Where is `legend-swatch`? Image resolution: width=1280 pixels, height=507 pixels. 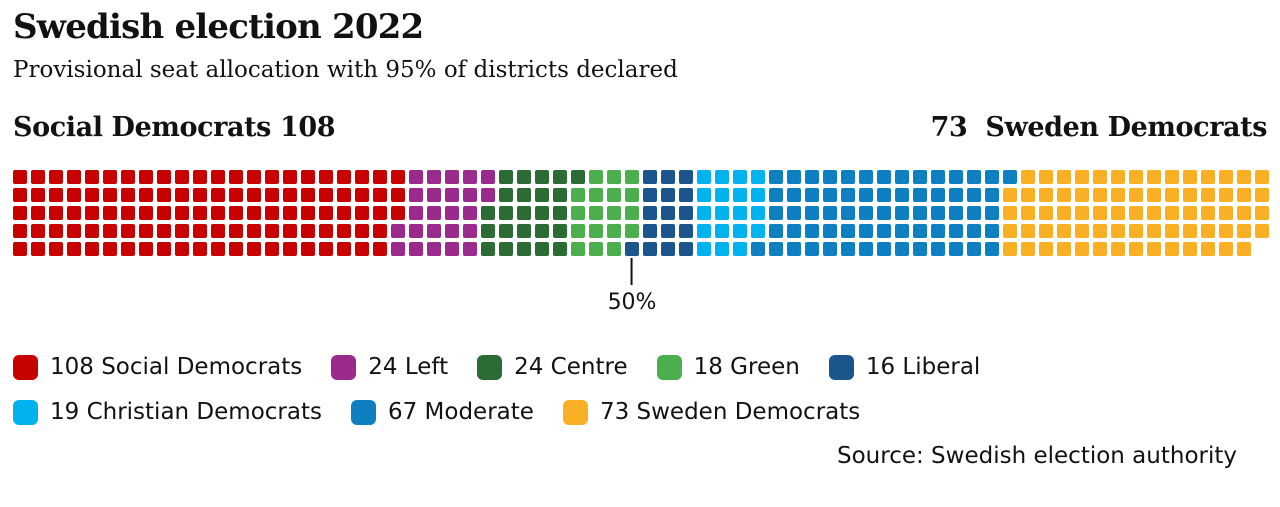
legend-swatch is located at coordinates (669, 367).